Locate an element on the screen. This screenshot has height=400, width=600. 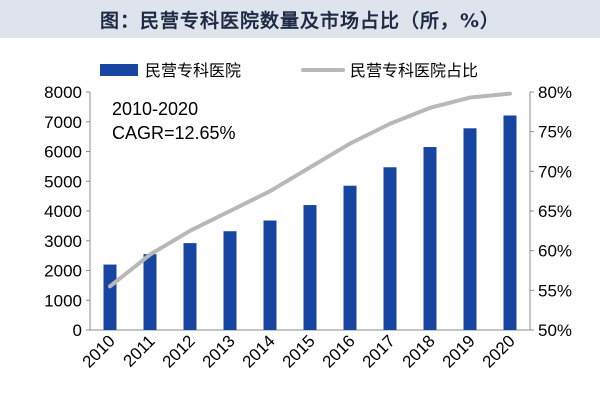
cagr-annotation: 2010-2020 is located at coordinates (155, 109).